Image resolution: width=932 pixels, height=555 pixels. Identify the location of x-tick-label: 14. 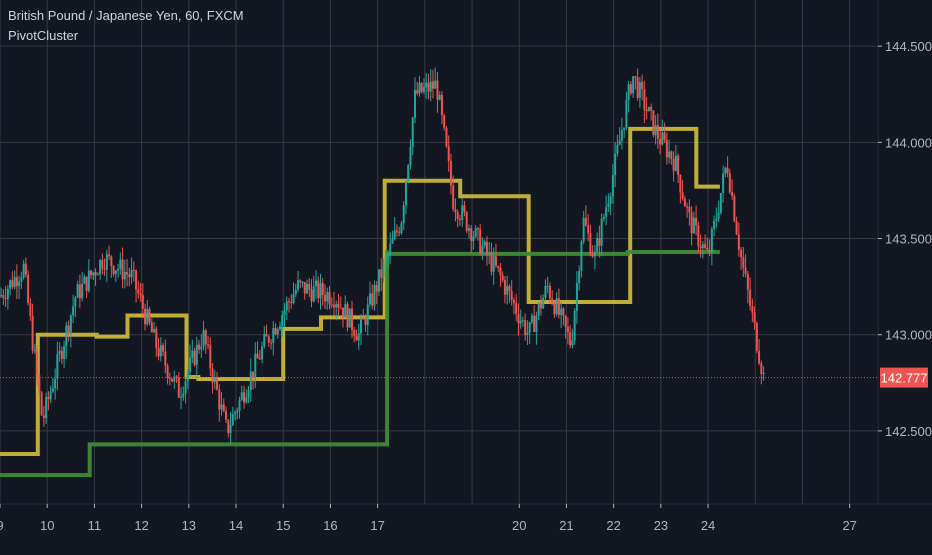
(236, 525).